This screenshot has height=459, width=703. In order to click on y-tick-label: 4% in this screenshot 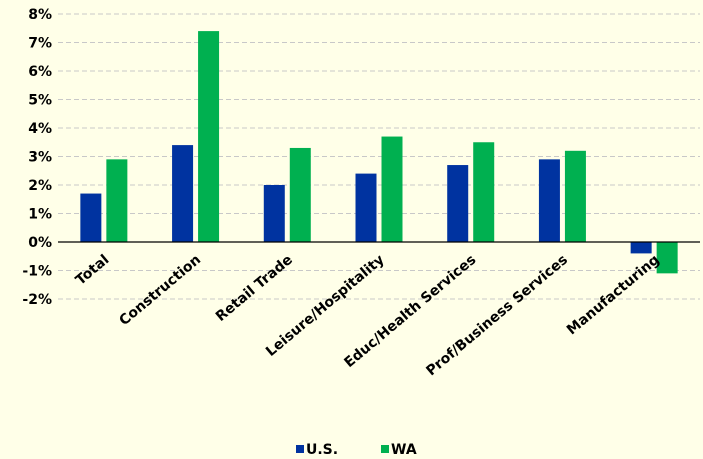, I will do `click(40, 129)`.